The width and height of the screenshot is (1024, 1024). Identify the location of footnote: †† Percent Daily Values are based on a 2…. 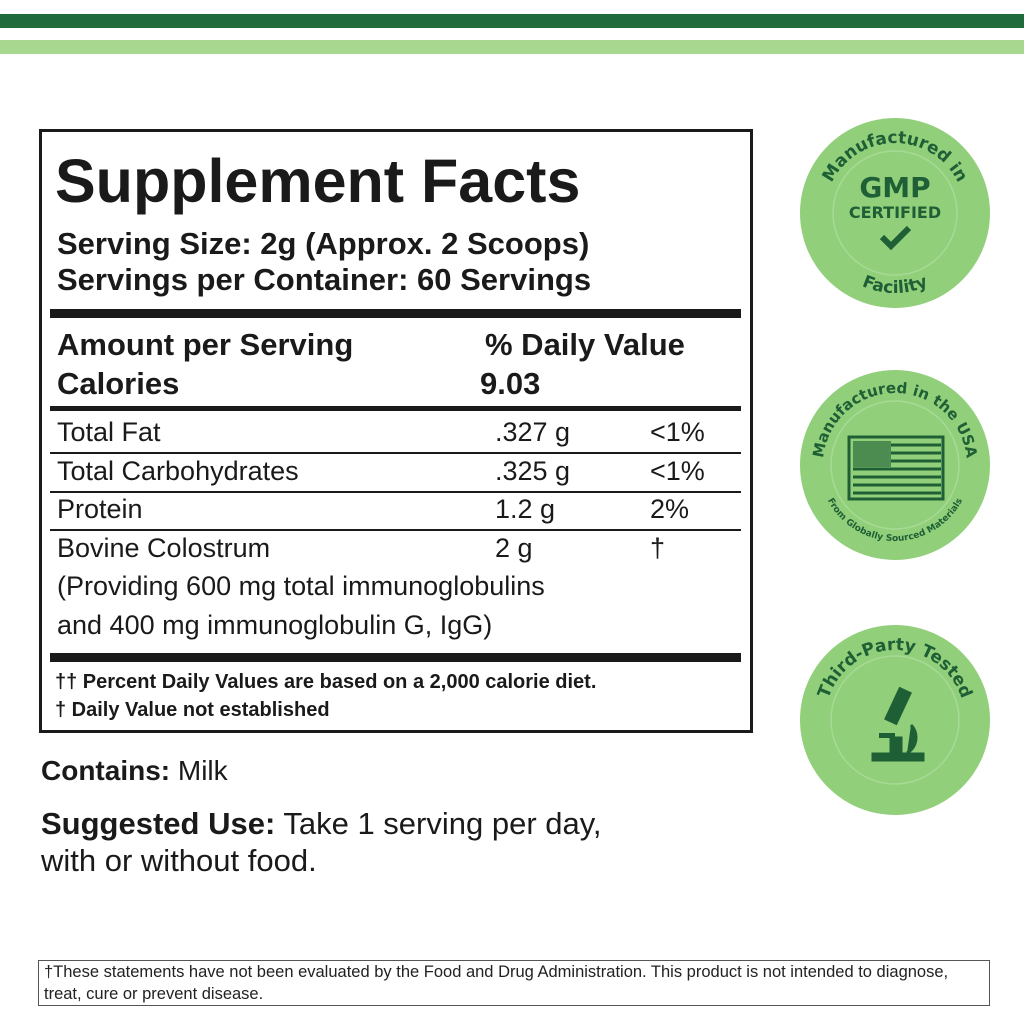
(326, 682).